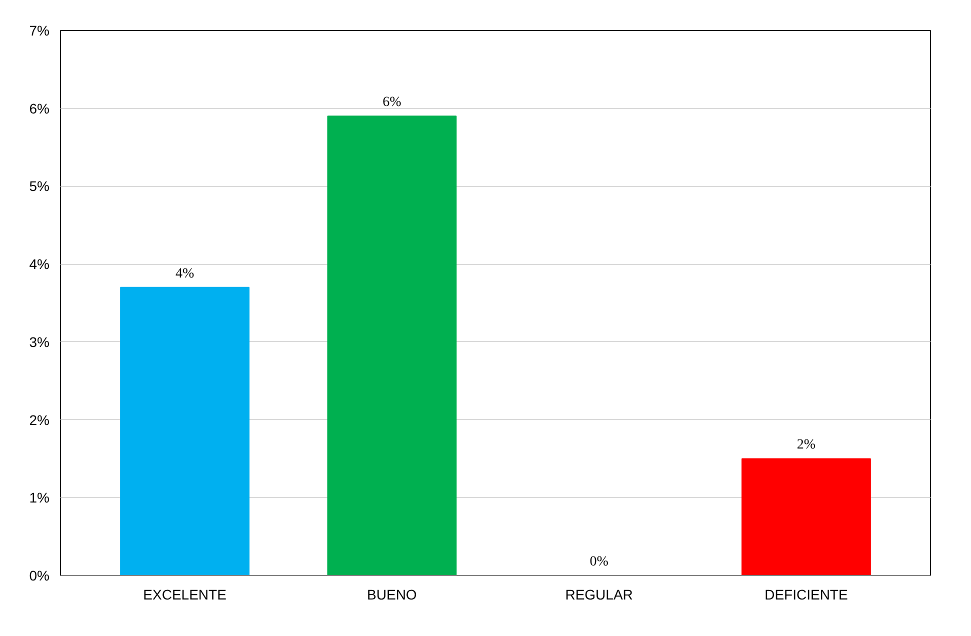 This screenshot has width=971, height=636. What do you see at coordinates (806, 445) in the screenshot?
I see `data-label: 2%` at bounding box center [806, 445].